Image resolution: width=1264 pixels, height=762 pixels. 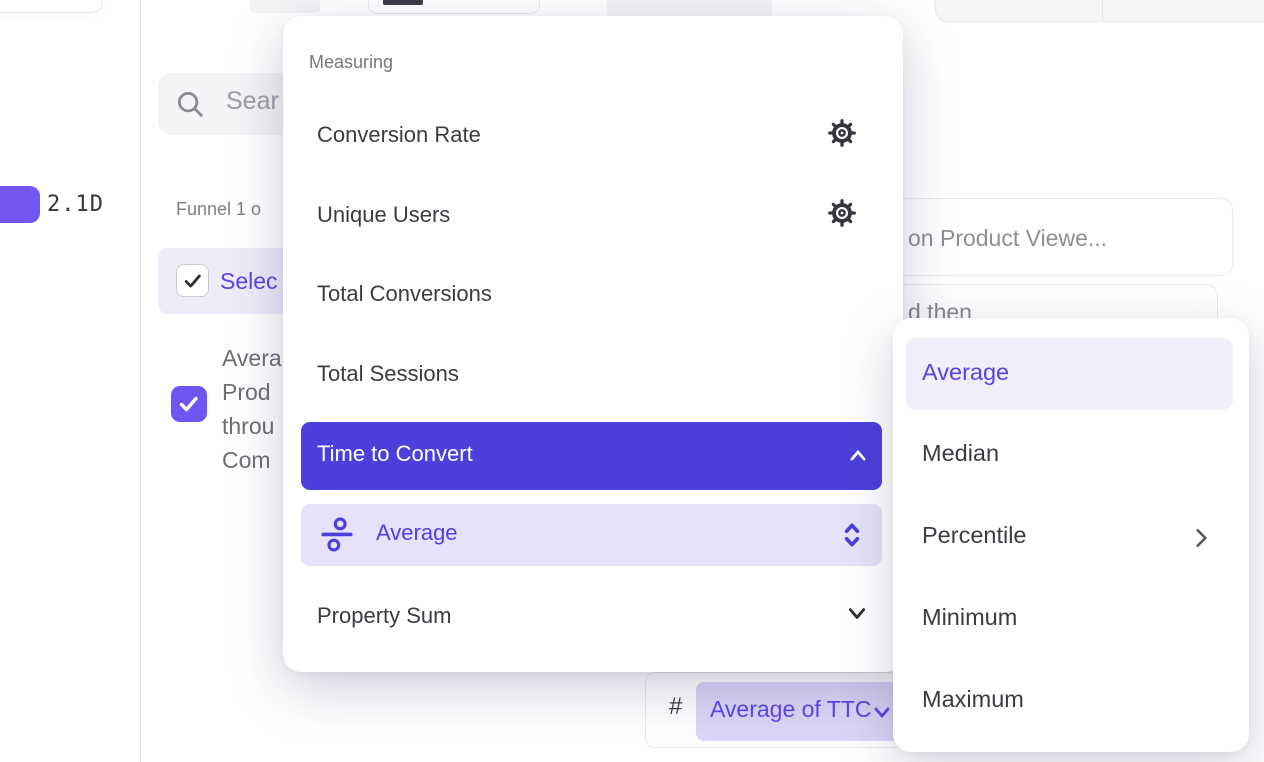 What do you see at coordinates (961, 453) in the screenshot?
I see `agg-item-median: Median` at bounding box center [961, 453].